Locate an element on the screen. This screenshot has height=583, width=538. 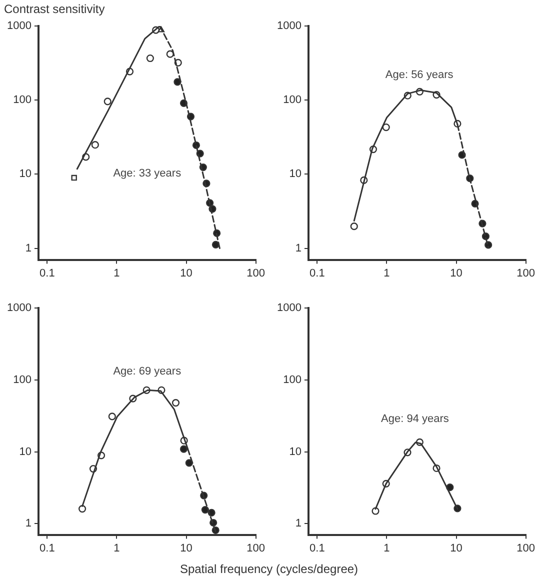
annotation: Age: 33 years is located at coordinates (147, 173).